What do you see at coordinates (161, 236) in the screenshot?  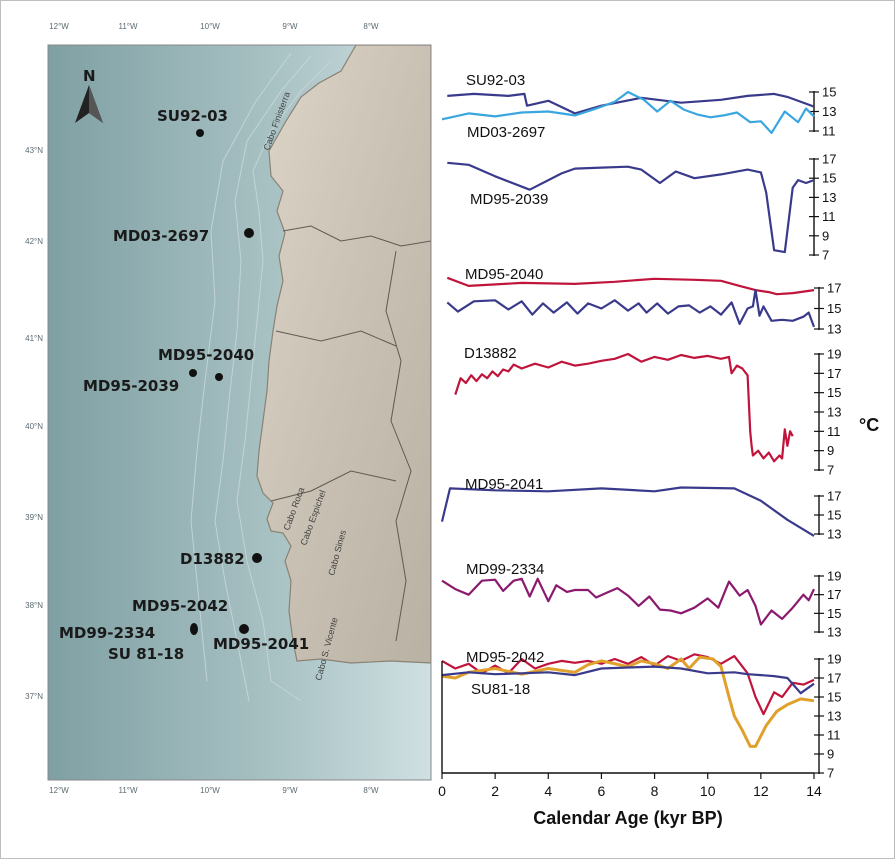 I see `site-label-md03-2697: MD03-2697` at bounding box center [161, 236].